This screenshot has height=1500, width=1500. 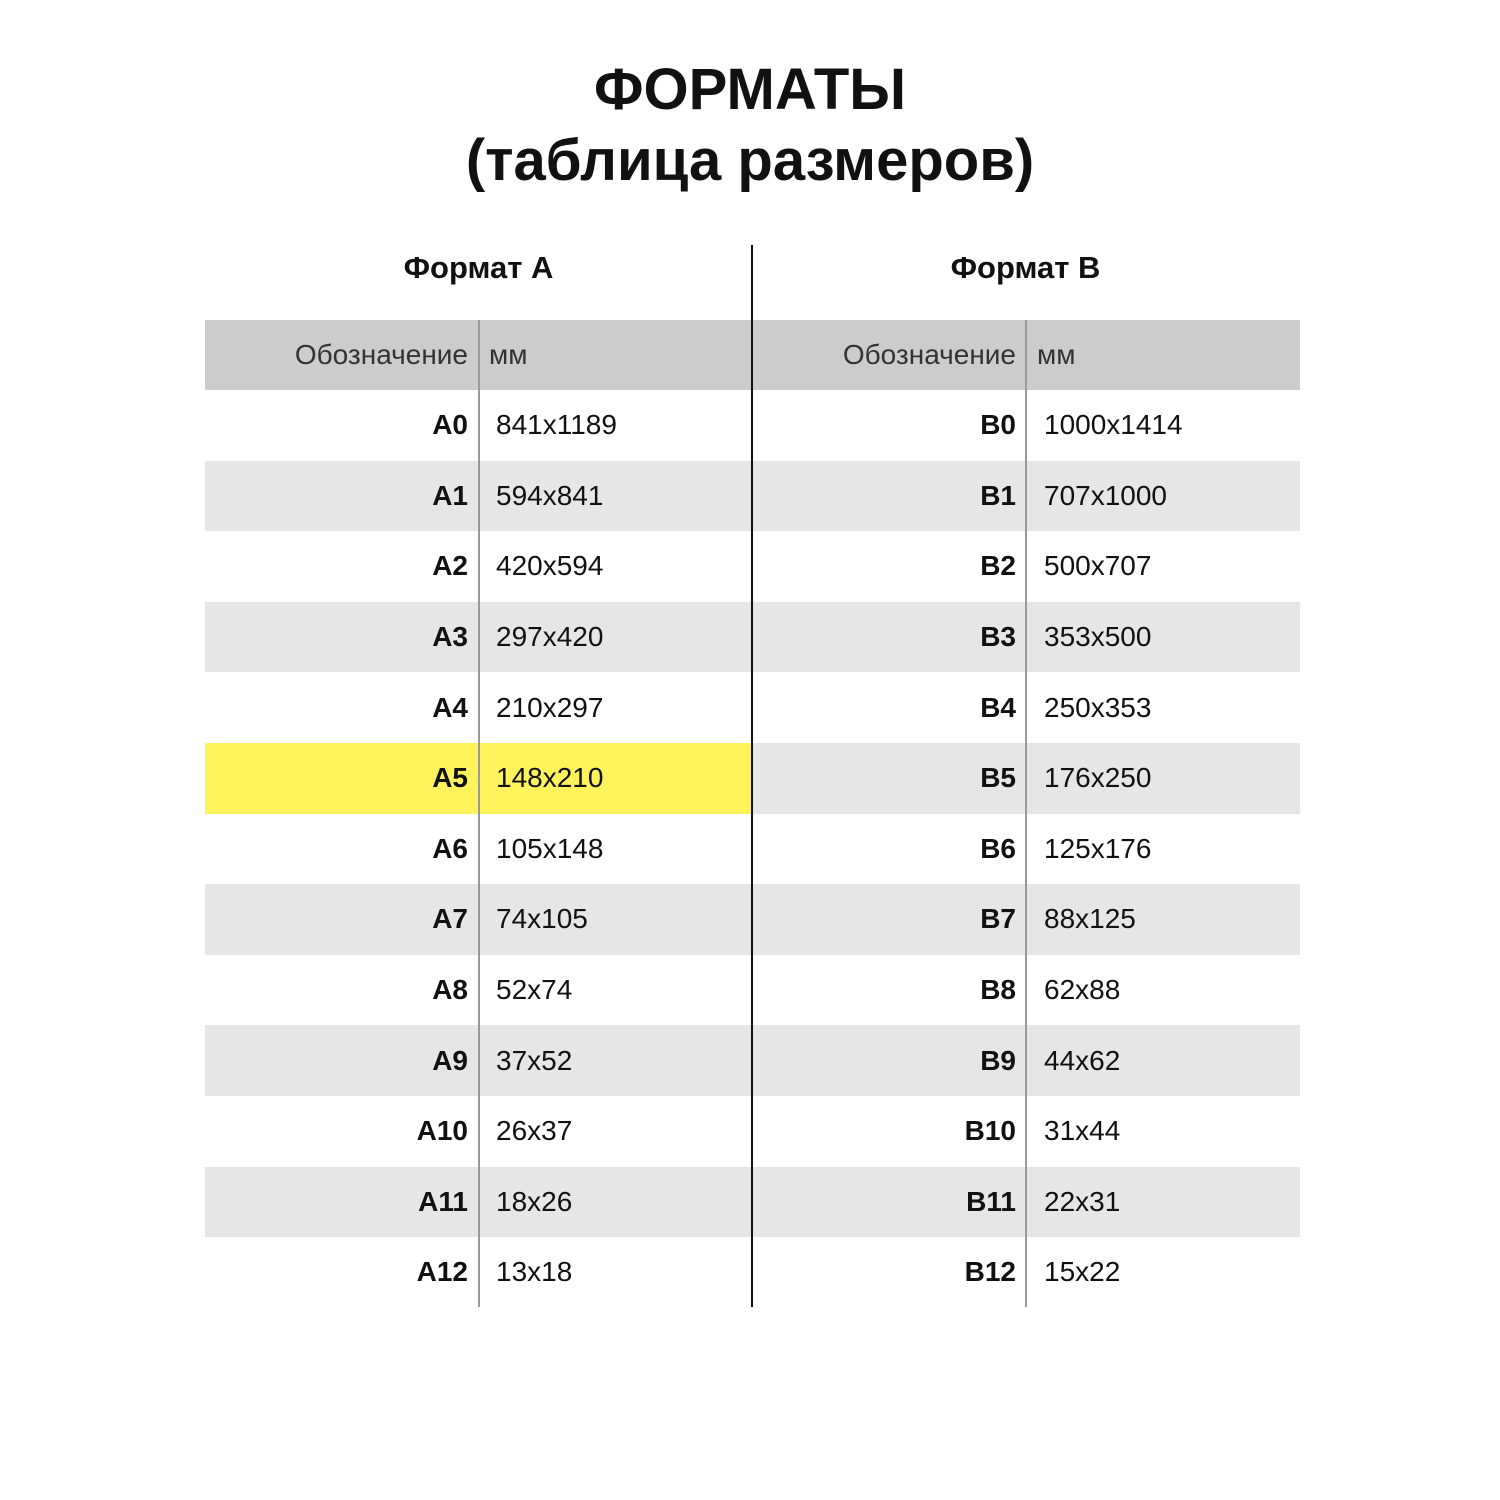 I want to click on format-size-mm: 52x74, so click(x=534, y=990).